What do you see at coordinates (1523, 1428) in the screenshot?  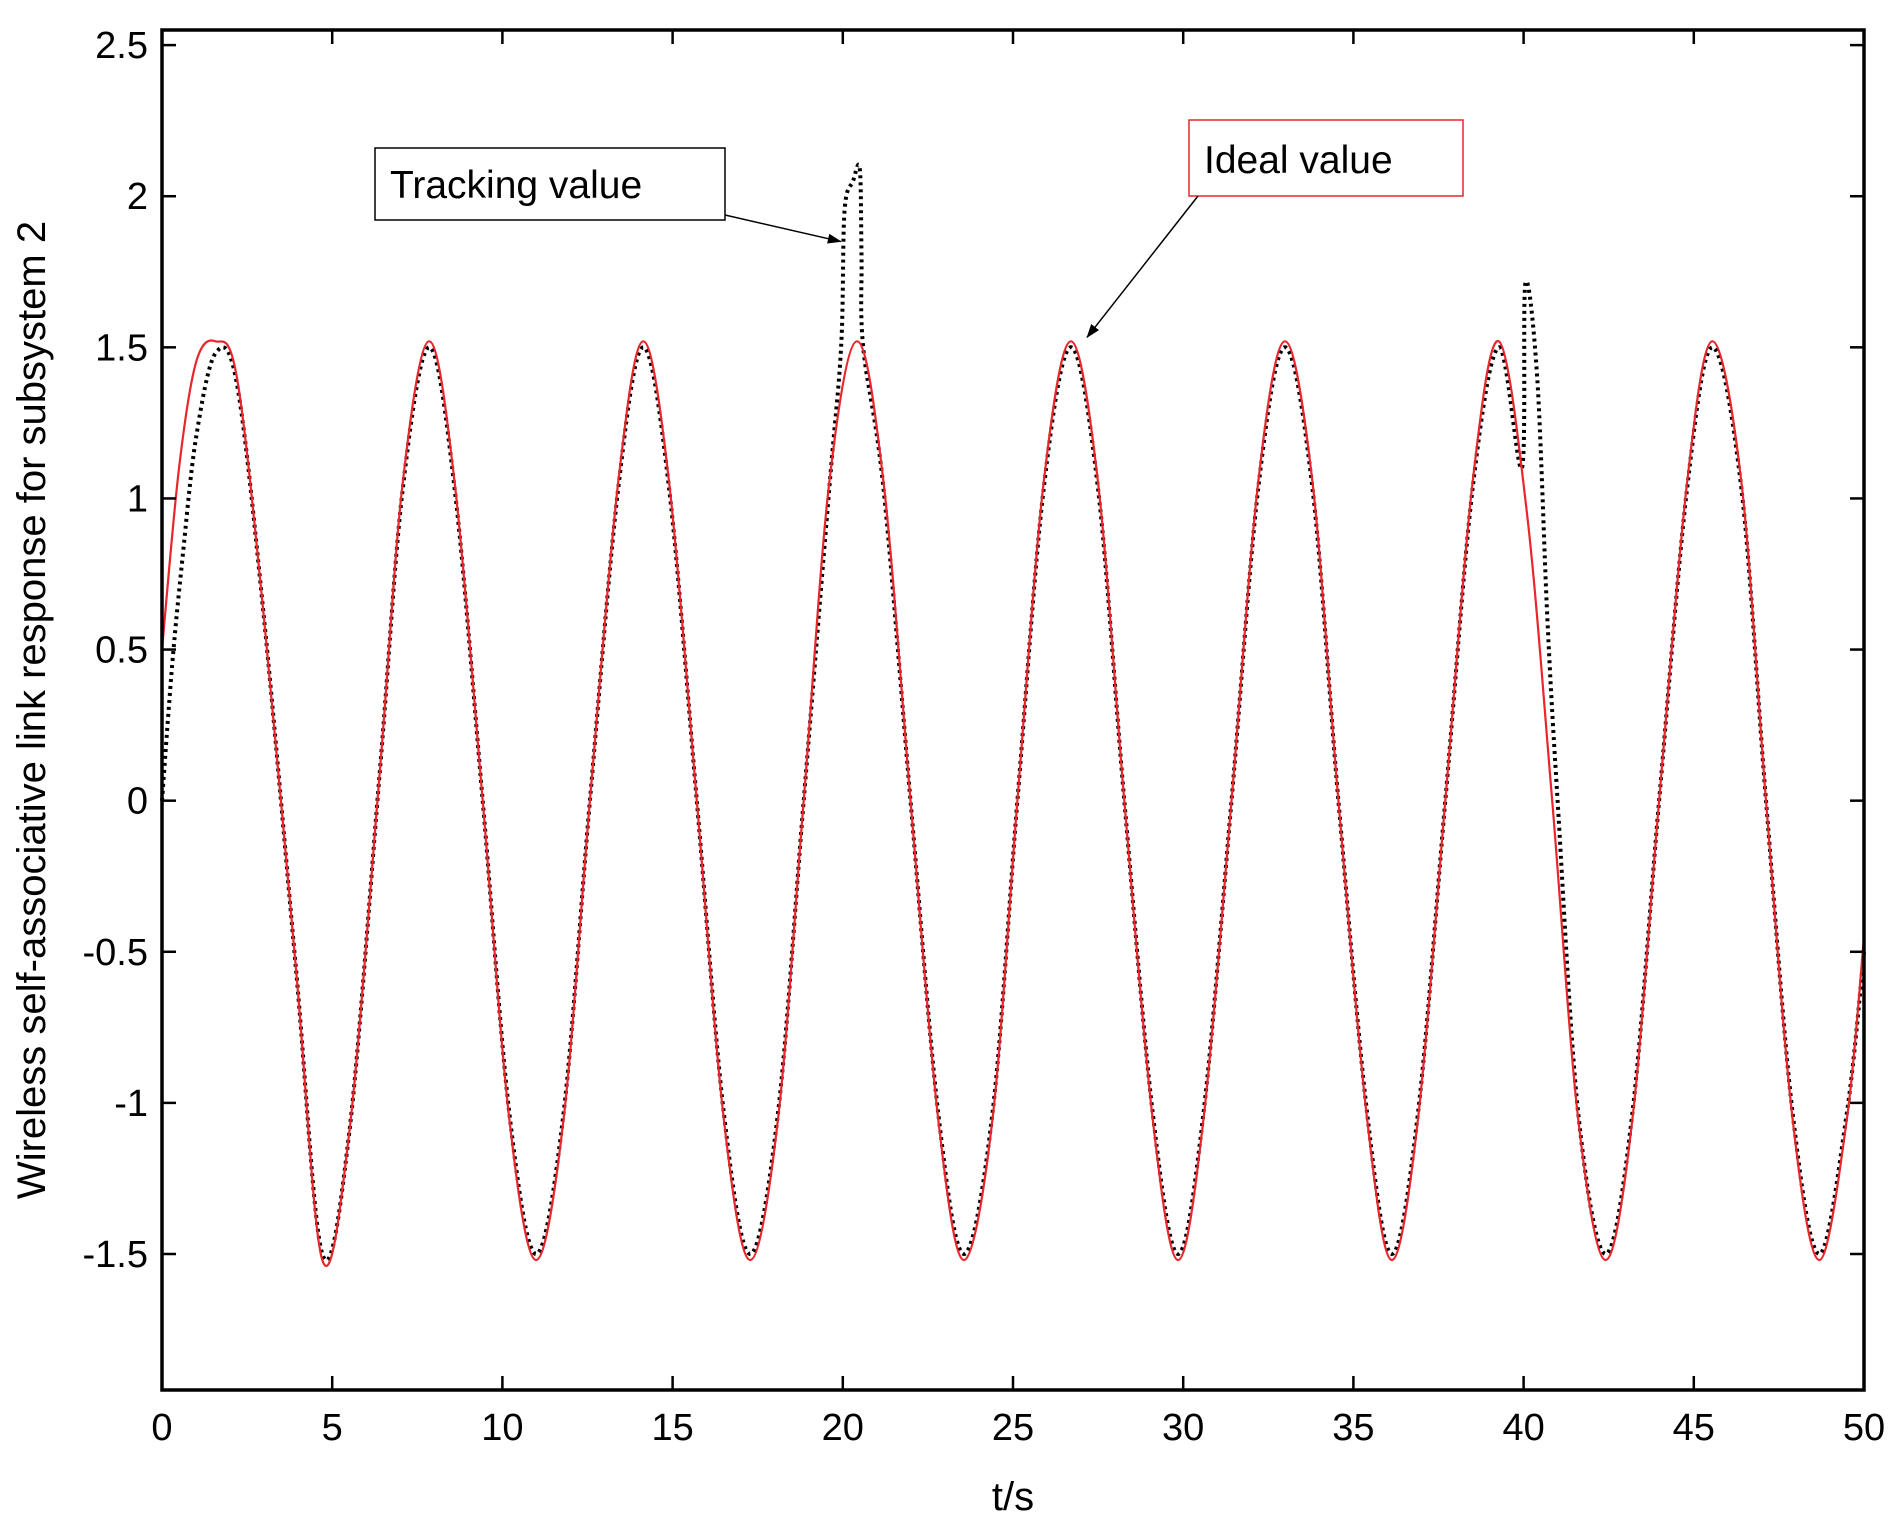 I see `x-tick-label: 40` at bounding box center [1523, 1428].